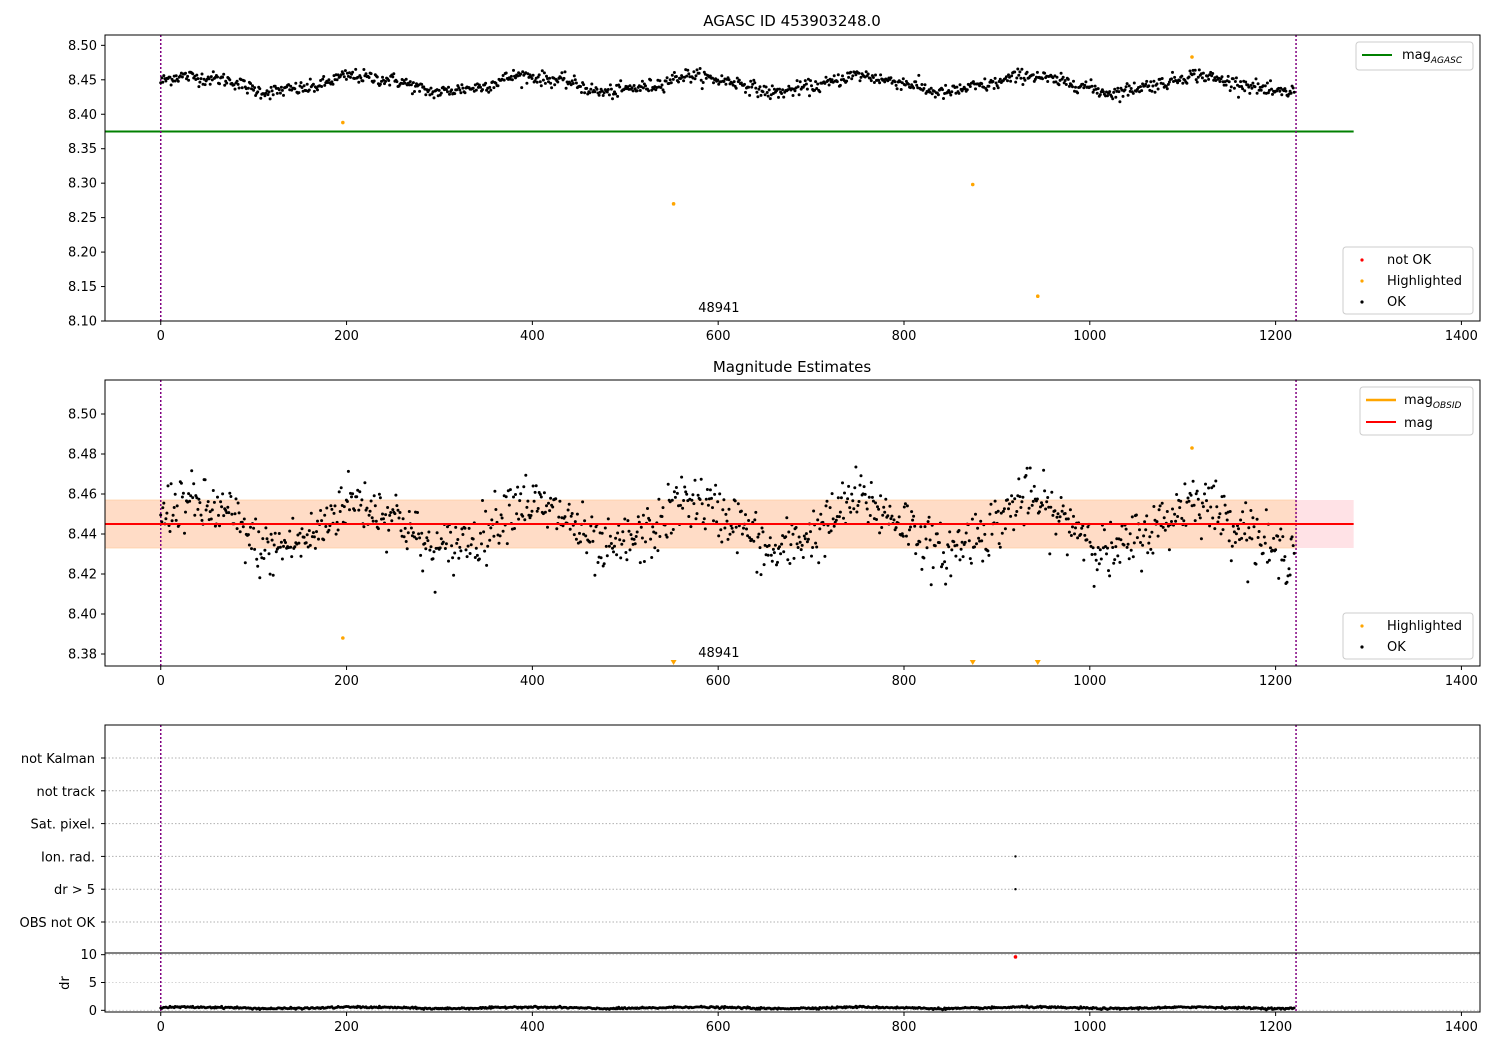  What do you see at coordinates (972, 662) in the screenshot?
I see `highlighted-below-range-marker` at bounding box center [972, 662].